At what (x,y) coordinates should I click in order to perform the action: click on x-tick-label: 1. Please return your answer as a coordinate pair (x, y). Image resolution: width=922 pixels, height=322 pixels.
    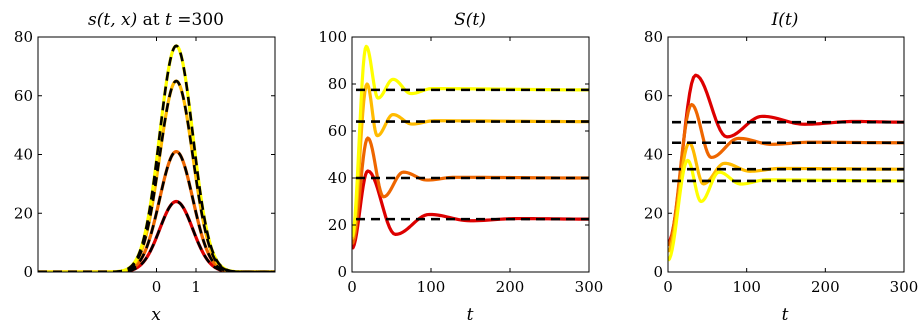
    Looking at the image, I should click on (196, 287).